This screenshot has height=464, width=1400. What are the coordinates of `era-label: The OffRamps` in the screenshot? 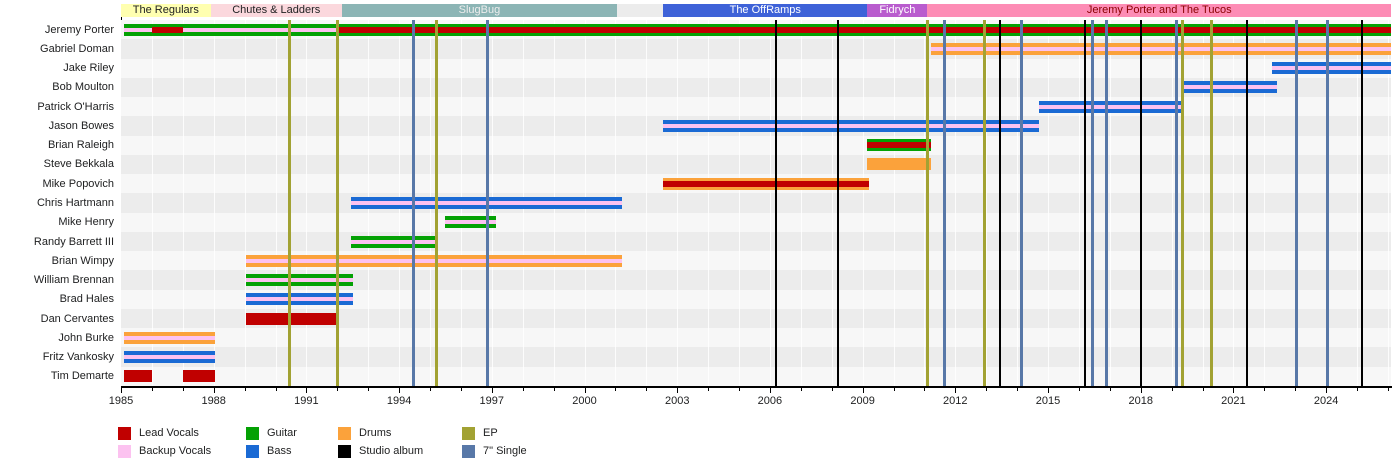 It's located at (765, 10).